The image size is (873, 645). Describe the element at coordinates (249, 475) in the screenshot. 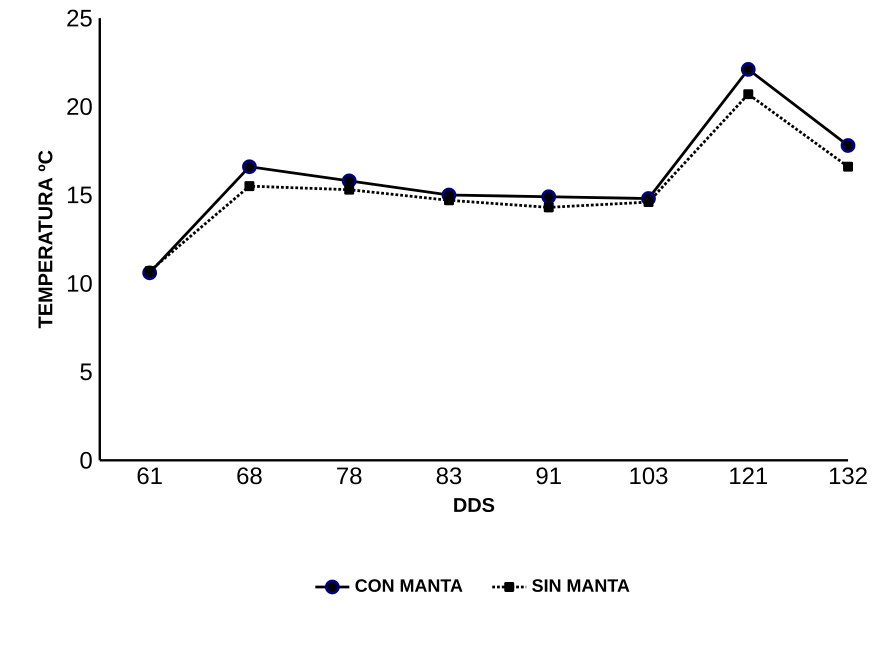

I see `x-tick-label: 68` at that location.